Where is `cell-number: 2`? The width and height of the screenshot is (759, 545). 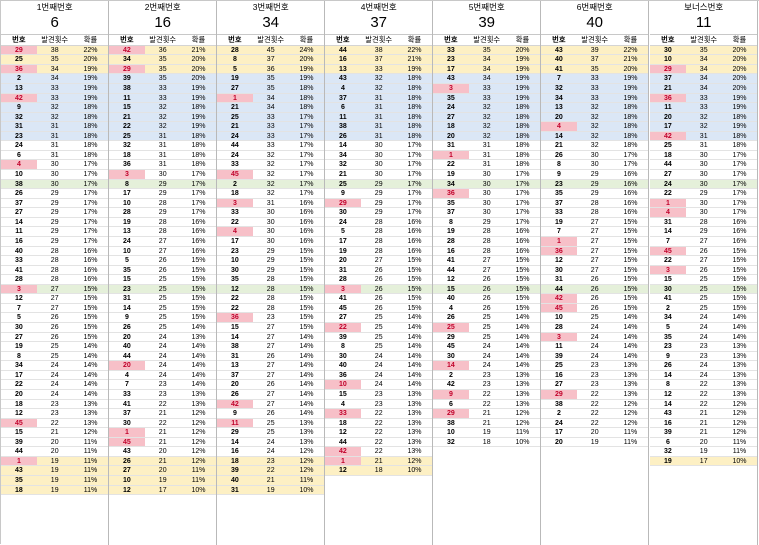 cell-number: 2 is located at coordinates (18, 79).